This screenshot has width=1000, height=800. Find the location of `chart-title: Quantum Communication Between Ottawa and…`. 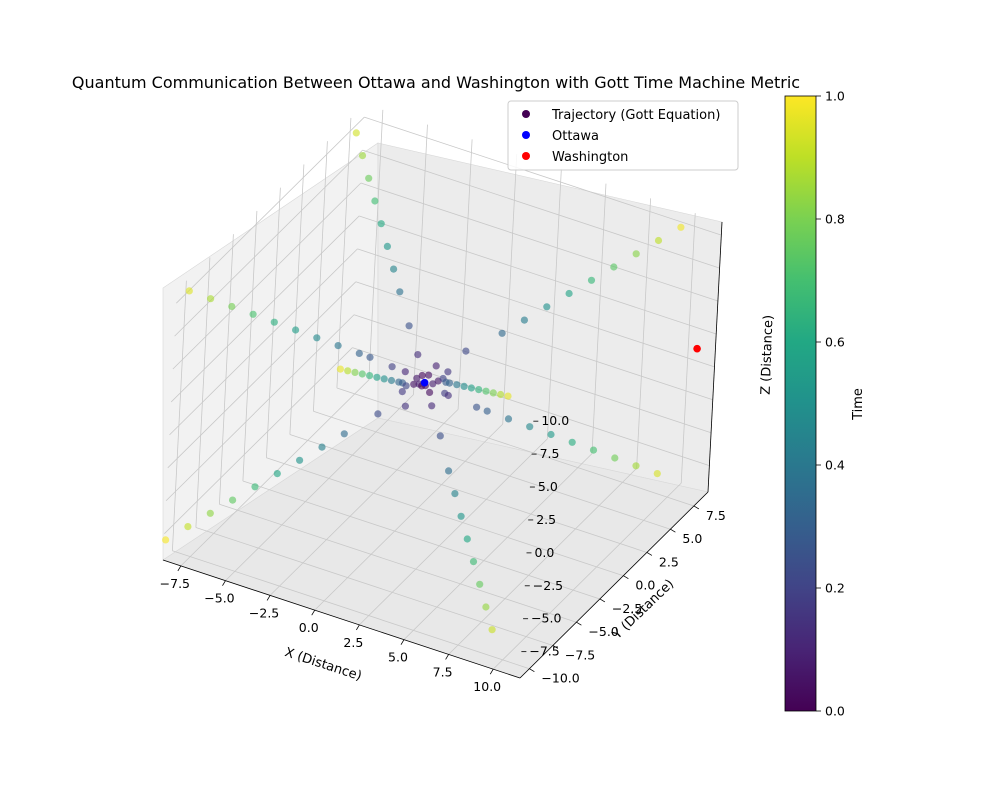

chart-title: Quantum Communication Between Ottawa and… is located at coordinates (436, 82).